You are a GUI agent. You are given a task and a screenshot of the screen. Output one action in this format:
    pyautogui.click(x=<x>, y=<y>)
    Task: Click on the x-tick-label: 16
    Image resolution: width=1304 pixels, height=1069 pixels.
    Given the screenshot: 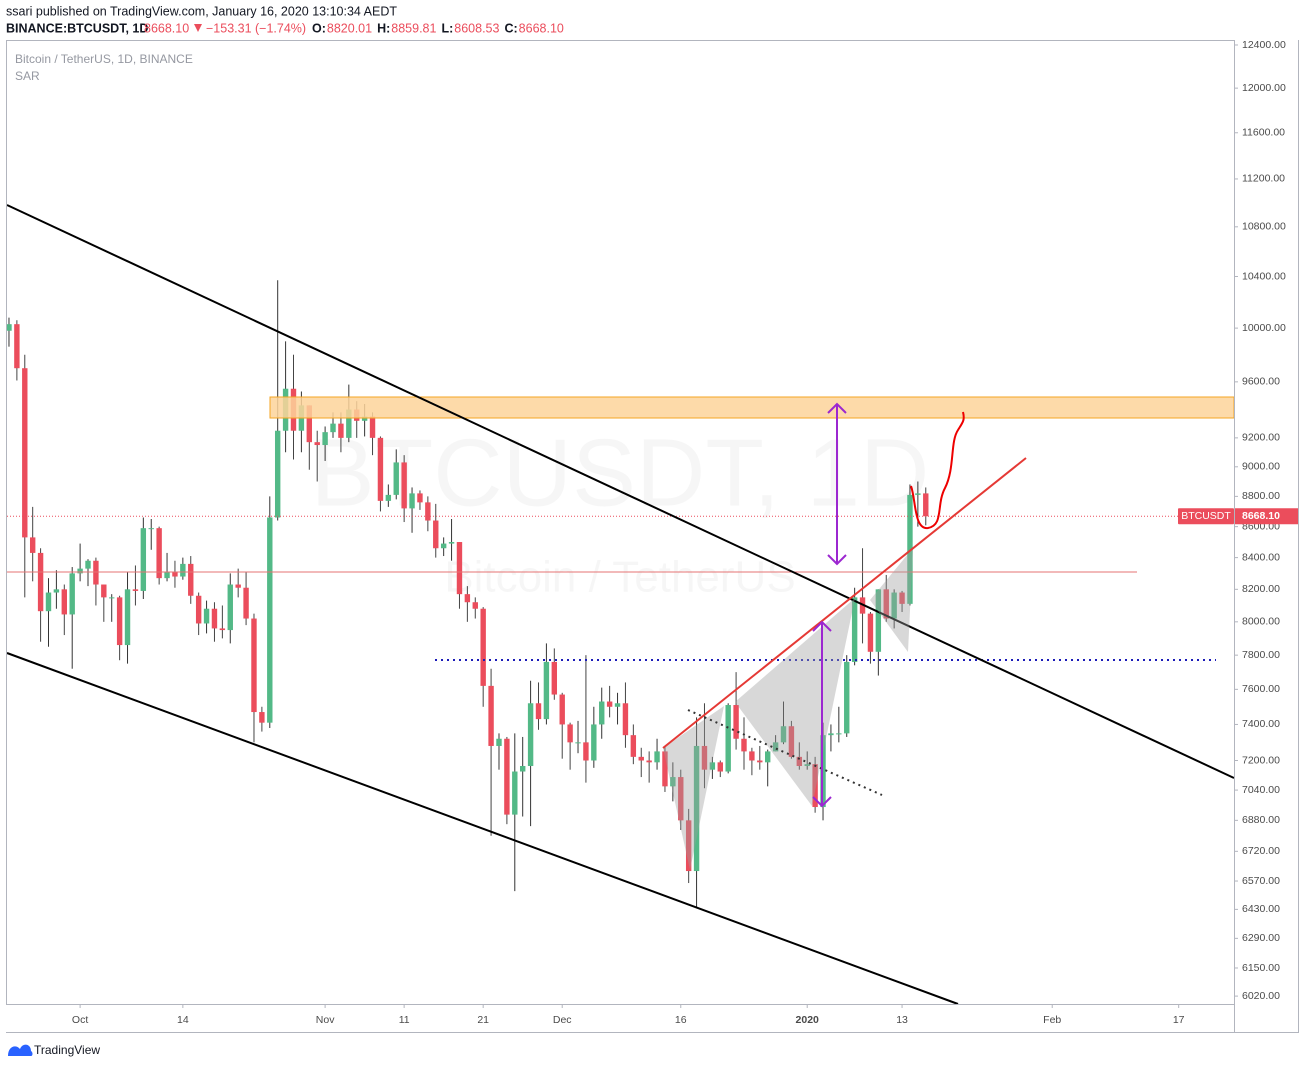 What is the action you would take?
    pyautogui.click(x=681, y=1020)
    